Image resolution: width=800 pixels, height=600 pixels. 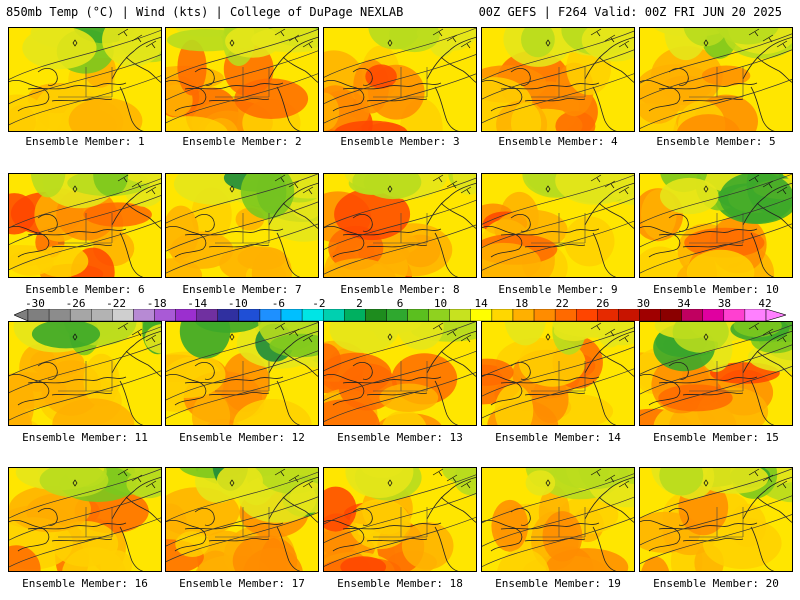 I want to click on colorbar-tick-label: 2, so click(x=359, y=303).